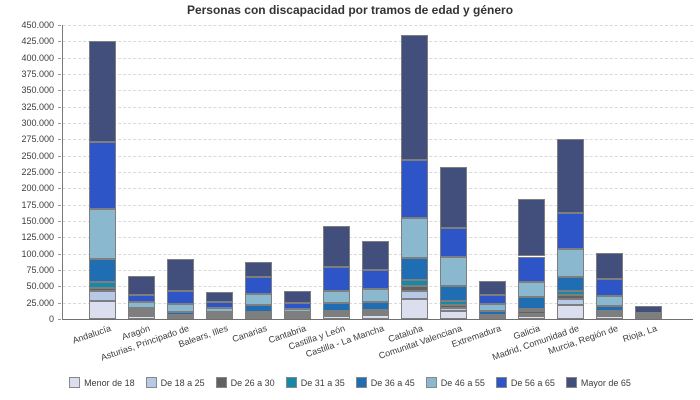  What do you see at coordinates (455, 382) in the screenshot?
I see `legend-item: De 46 a 55` at bounding box center [455, 382].